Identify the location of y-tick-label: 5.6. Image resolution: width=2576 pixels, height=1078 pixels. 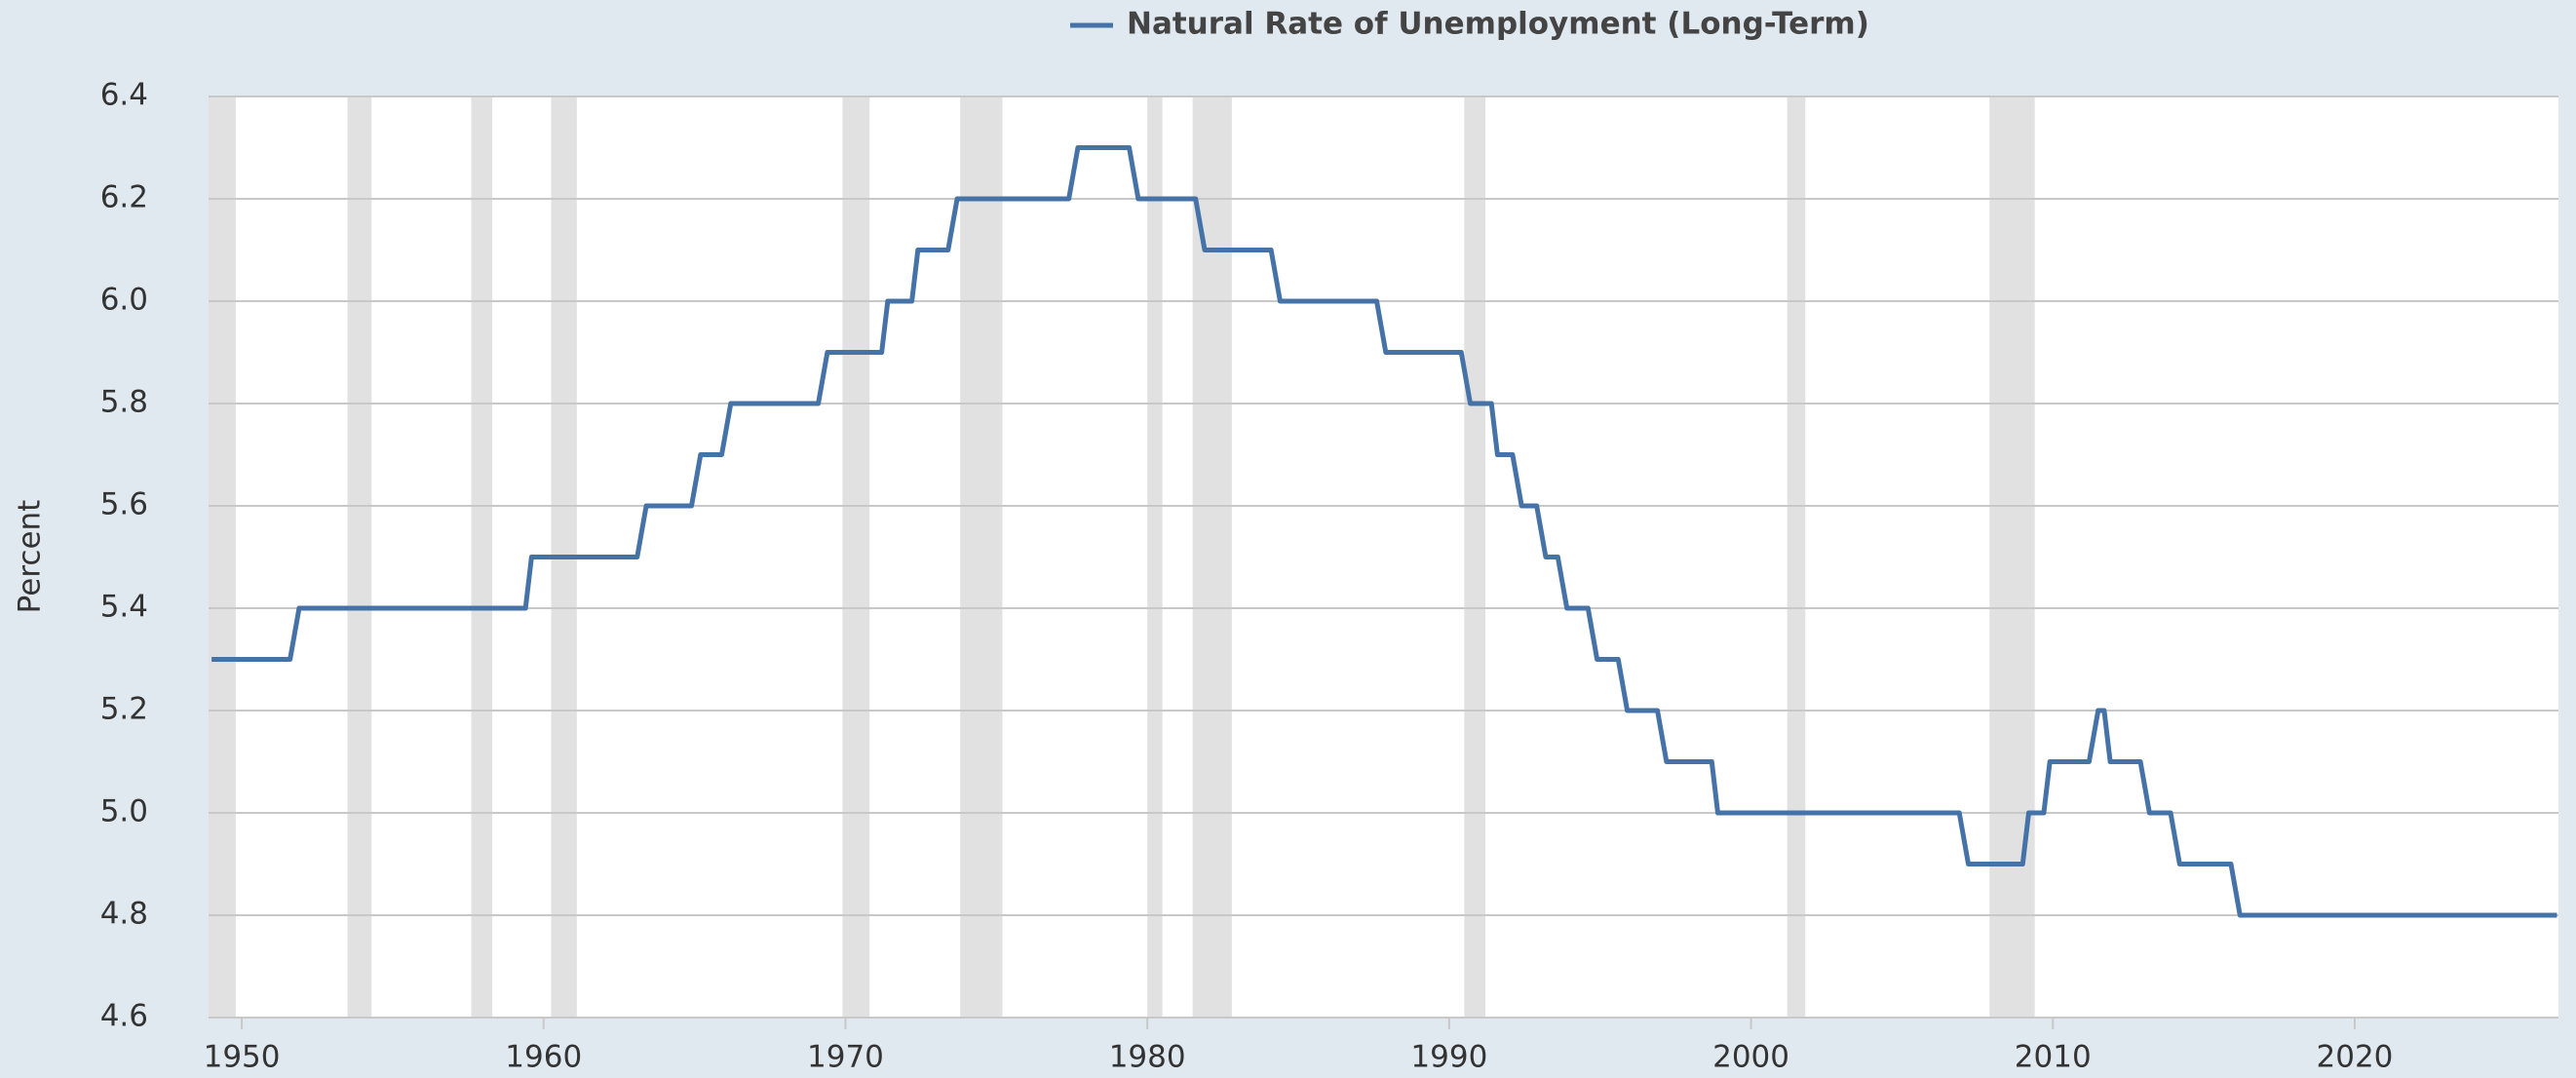
(124, 504).